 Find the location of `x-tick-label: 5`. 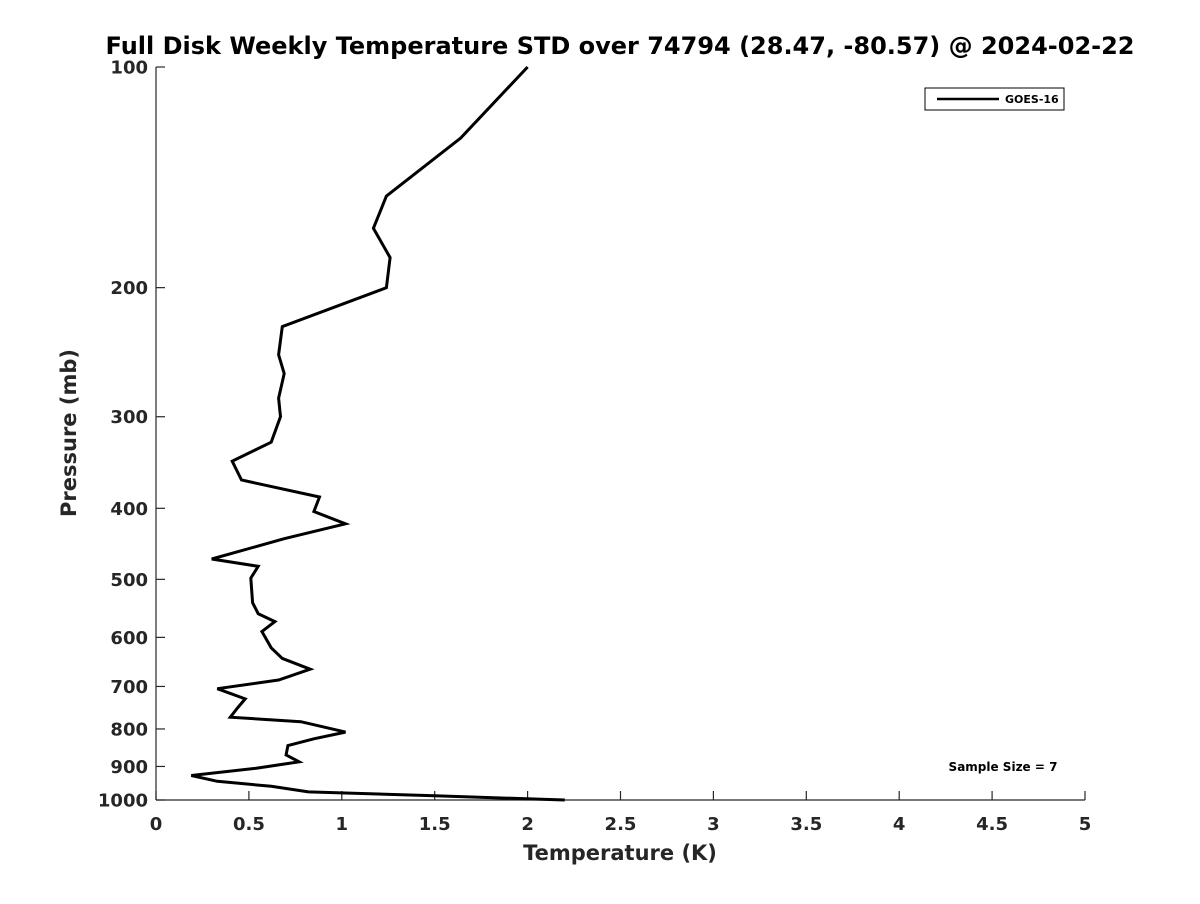

x-tick-label: 5 is located at coordinates (1085, 824).